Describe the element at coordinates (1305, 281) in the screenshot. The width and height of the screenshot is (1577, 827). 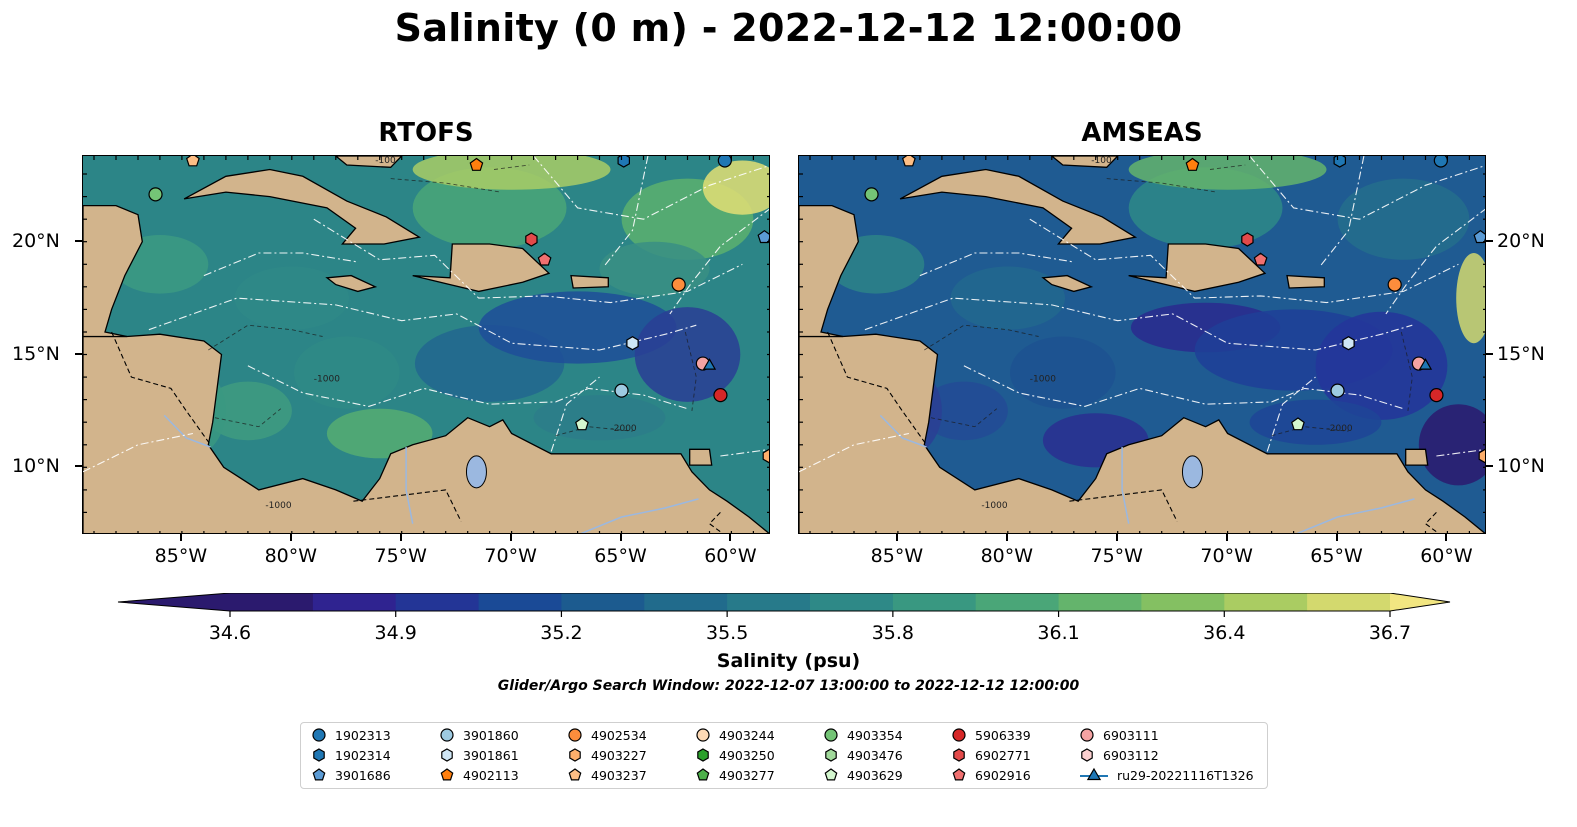
I see `land-puerto-rico` at that location.